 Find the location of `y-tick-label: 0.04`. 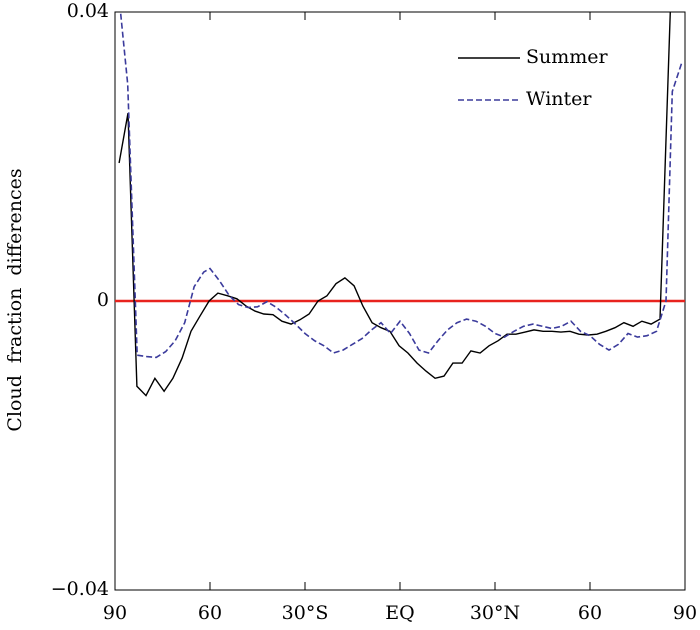

y-tick-label: 0.04 is located at coordinates (88, 11).